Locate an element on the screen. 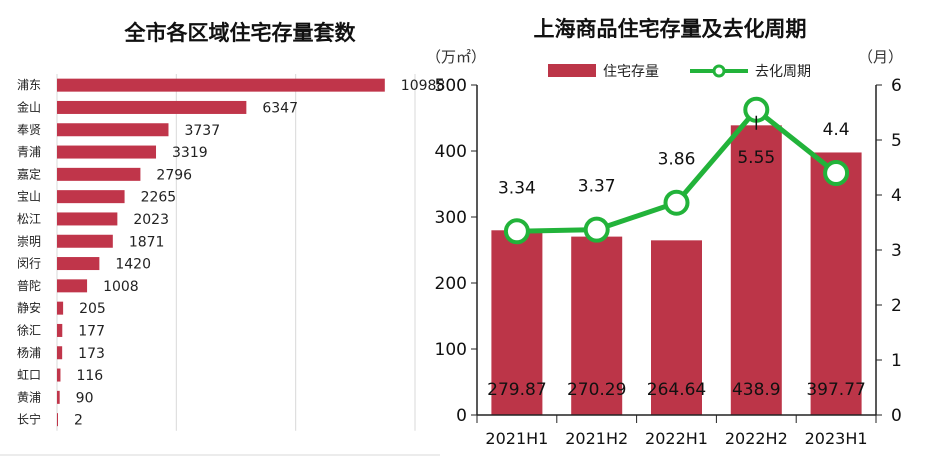  right-bar-labels: 279.87 270.29 264.64 438.9 397.77 is located at coordinates (676, 390).